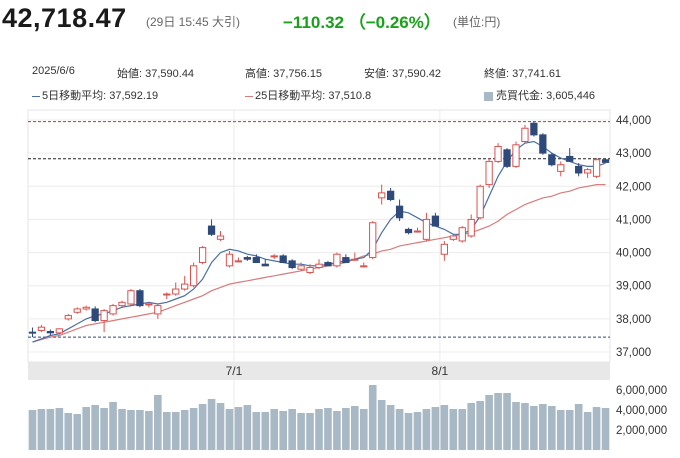 This screenshot has height=458, width=680. I want to click on legend-ma25-label: 25日移動平均: 37,510.8, so click(313, 96).